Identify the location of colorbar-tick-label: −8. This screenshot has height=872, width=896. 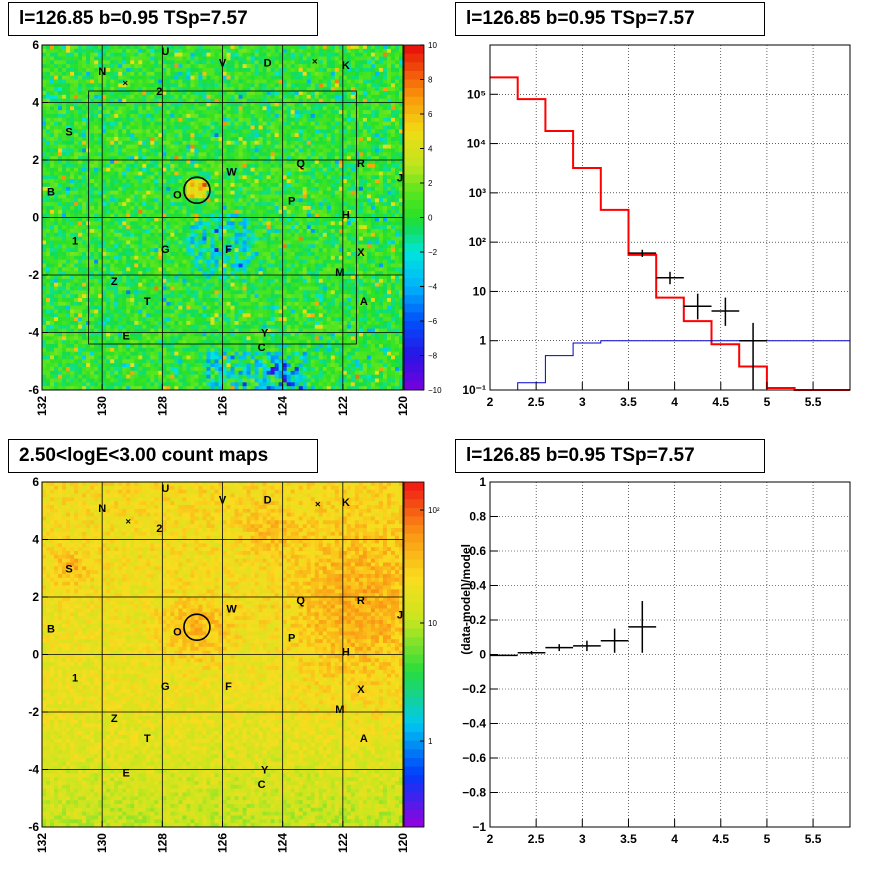
(433, 356).